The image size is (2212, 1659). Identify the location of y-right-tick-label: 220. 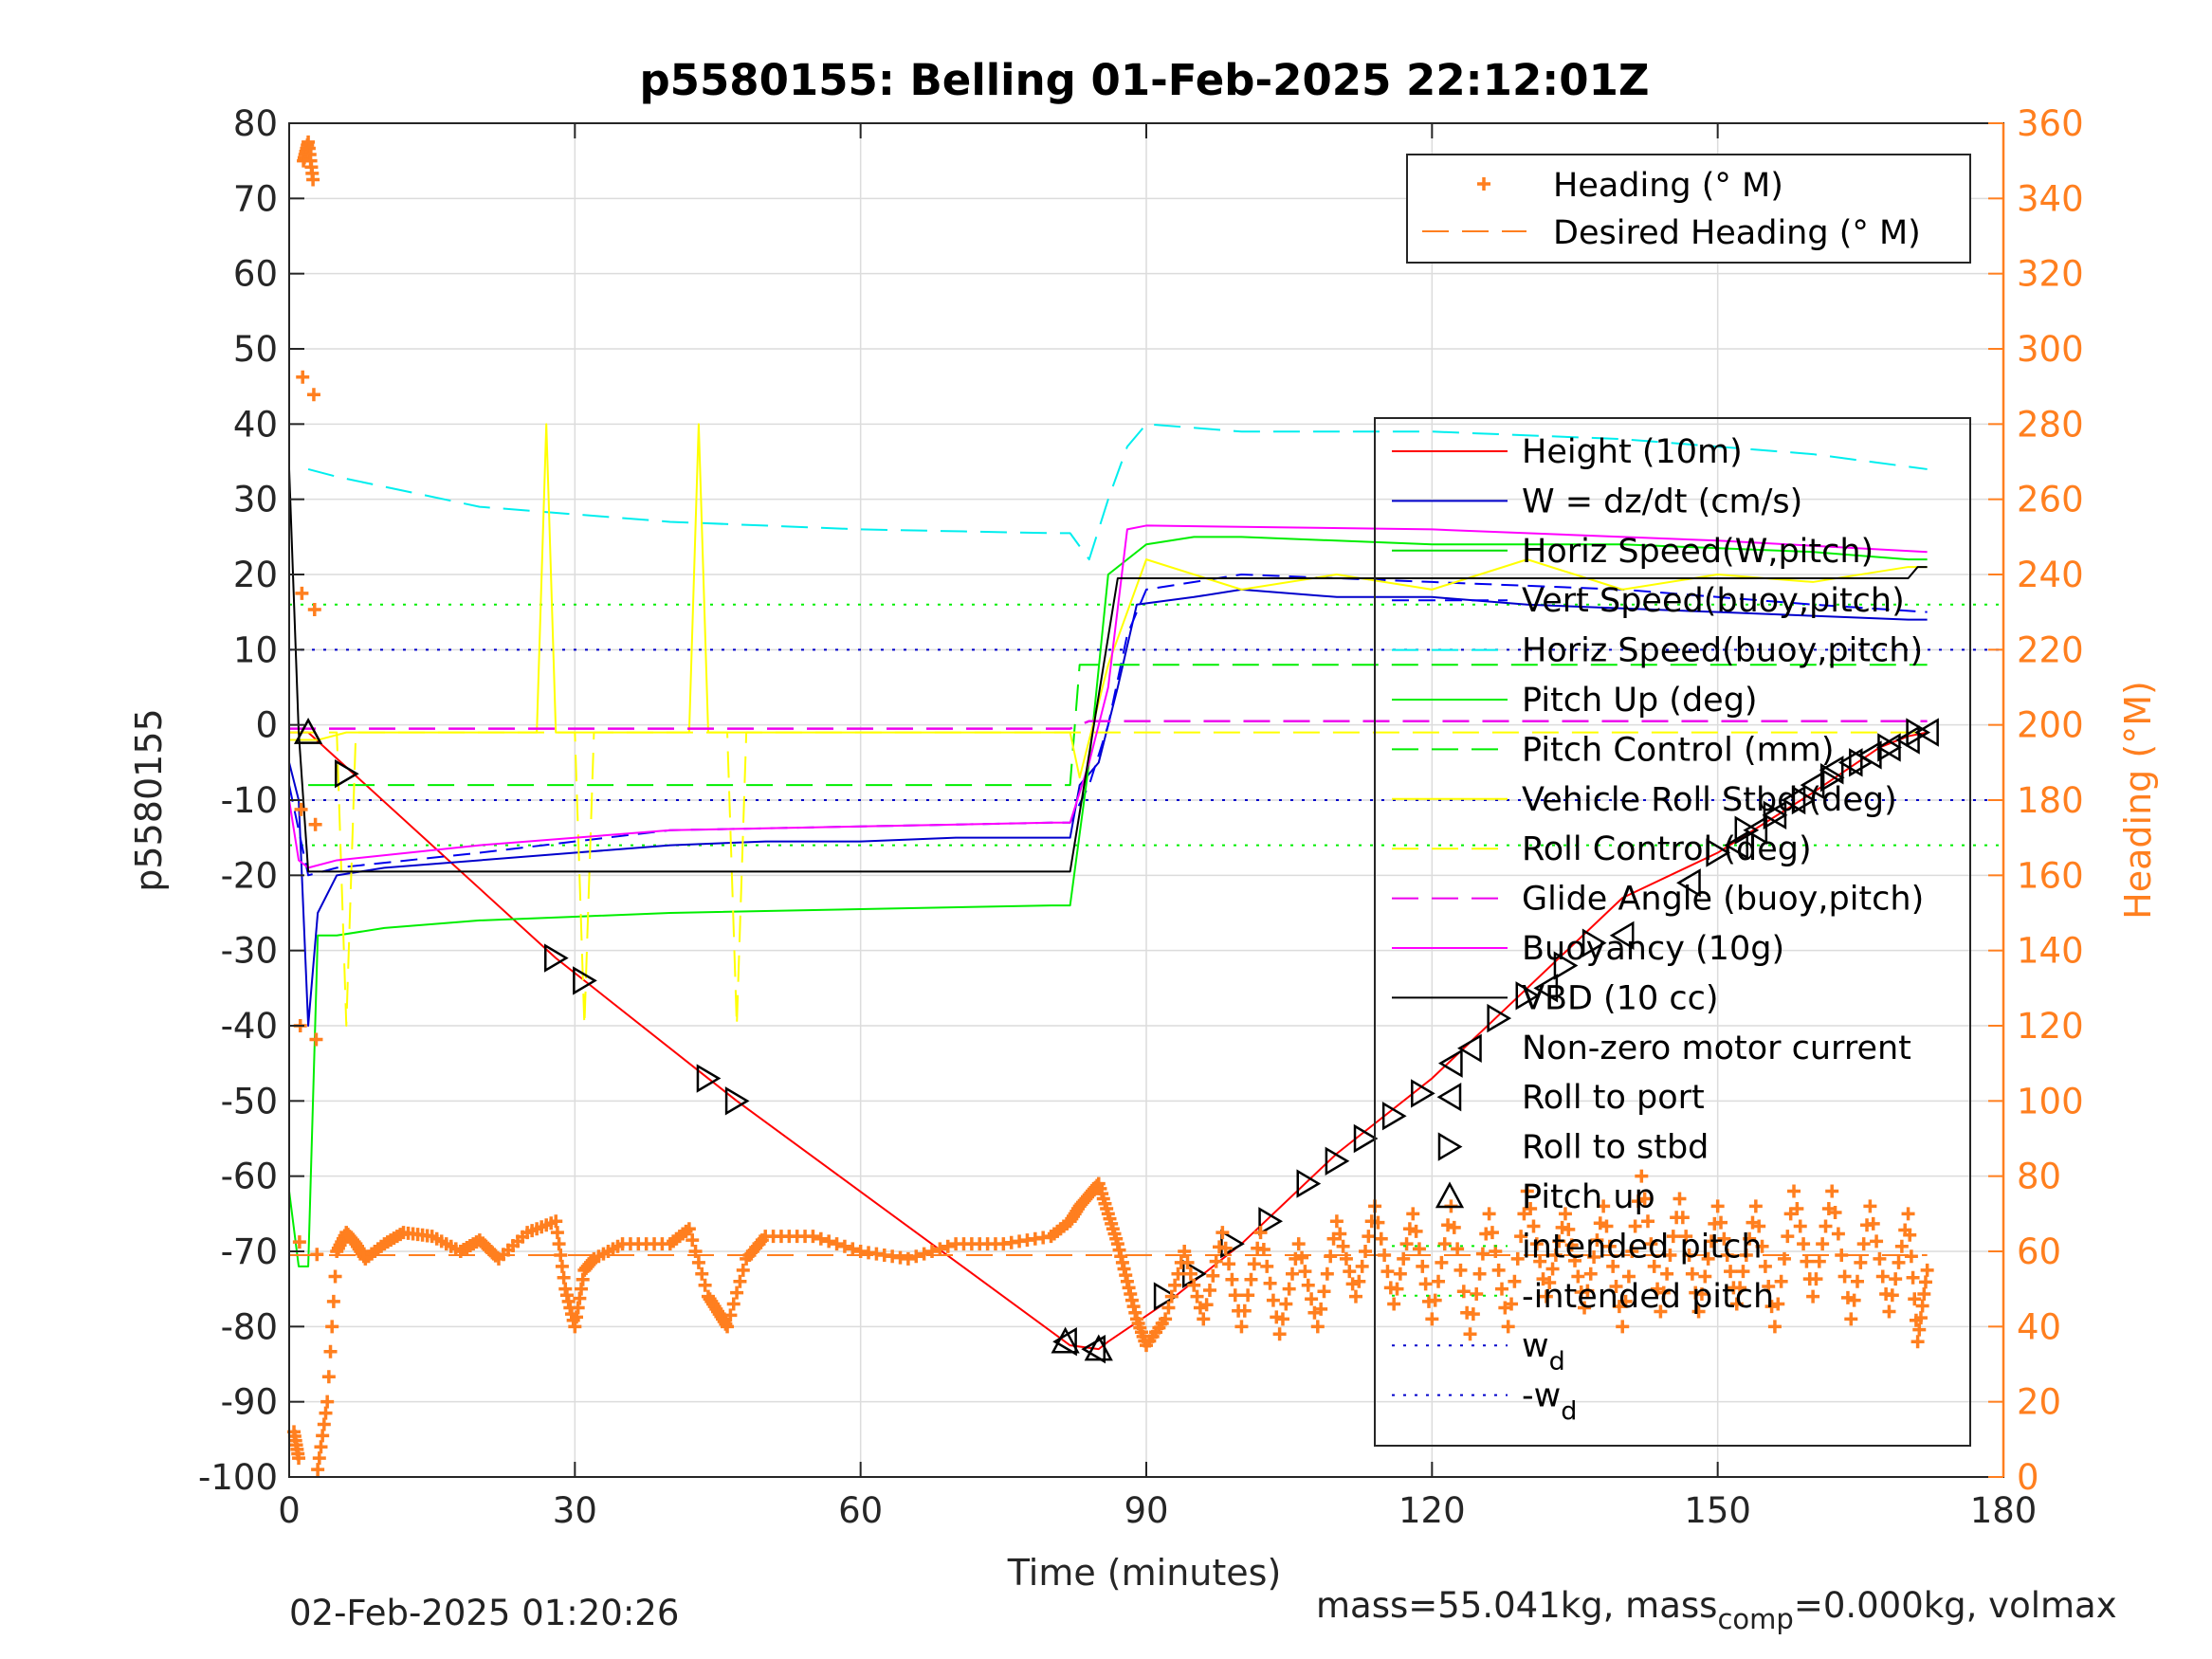
(2050, 649).